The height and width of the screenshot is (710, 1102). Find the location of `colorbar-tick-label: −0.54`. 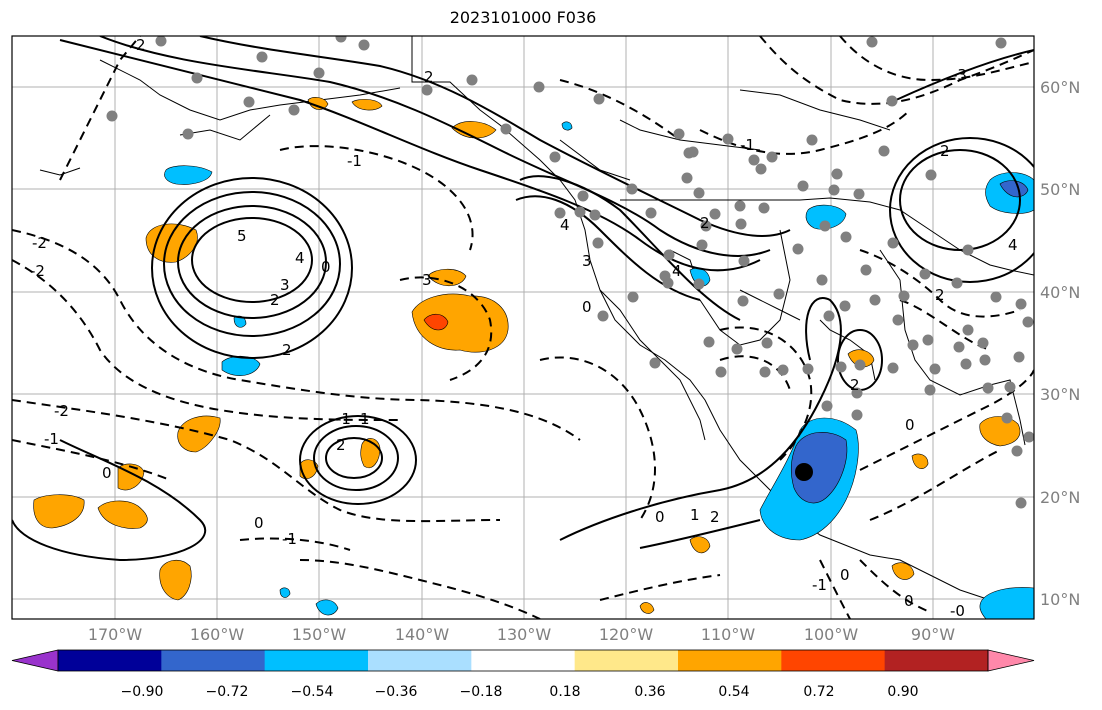

colorbar-tick-label: −0.54 is located at coordinates (312, 692).